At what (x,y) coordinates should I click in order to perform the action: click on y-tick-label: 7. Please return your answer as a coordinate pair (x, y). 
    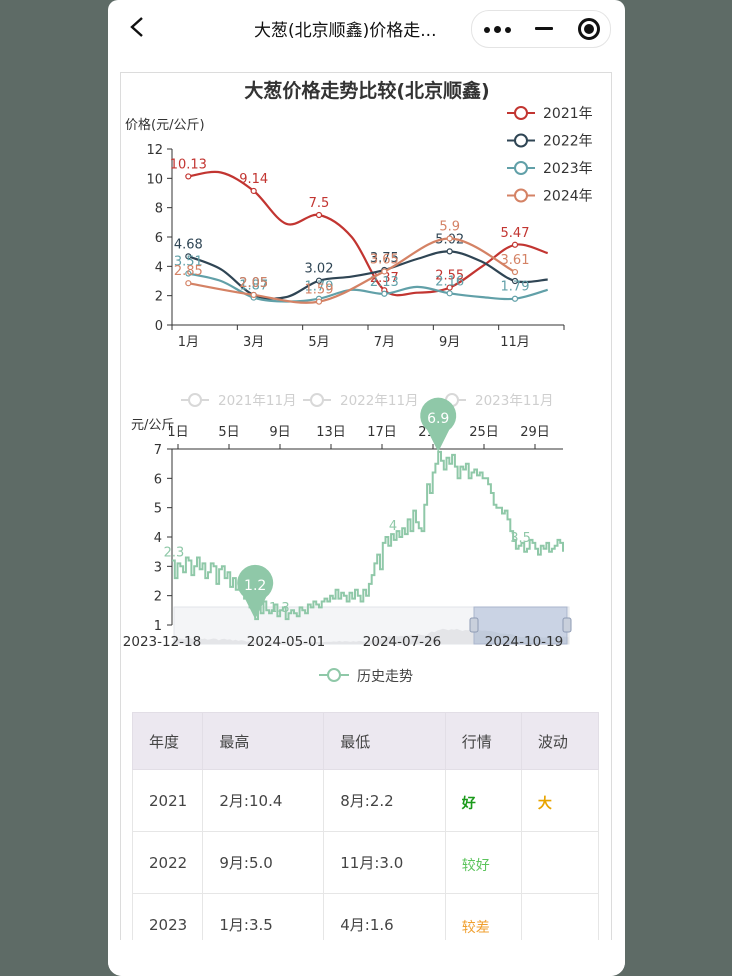
    Looking at the image, I should click on (158, 450).